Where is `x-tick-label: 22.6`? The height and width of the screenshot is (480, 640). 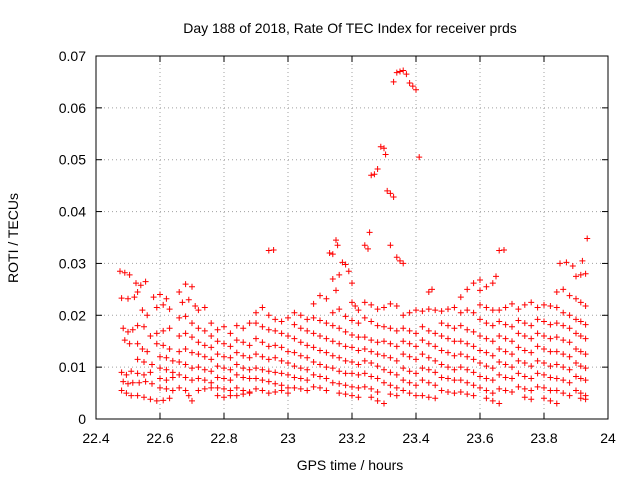
x-tick-label: 22.6 is located at coordinates (159, 438).